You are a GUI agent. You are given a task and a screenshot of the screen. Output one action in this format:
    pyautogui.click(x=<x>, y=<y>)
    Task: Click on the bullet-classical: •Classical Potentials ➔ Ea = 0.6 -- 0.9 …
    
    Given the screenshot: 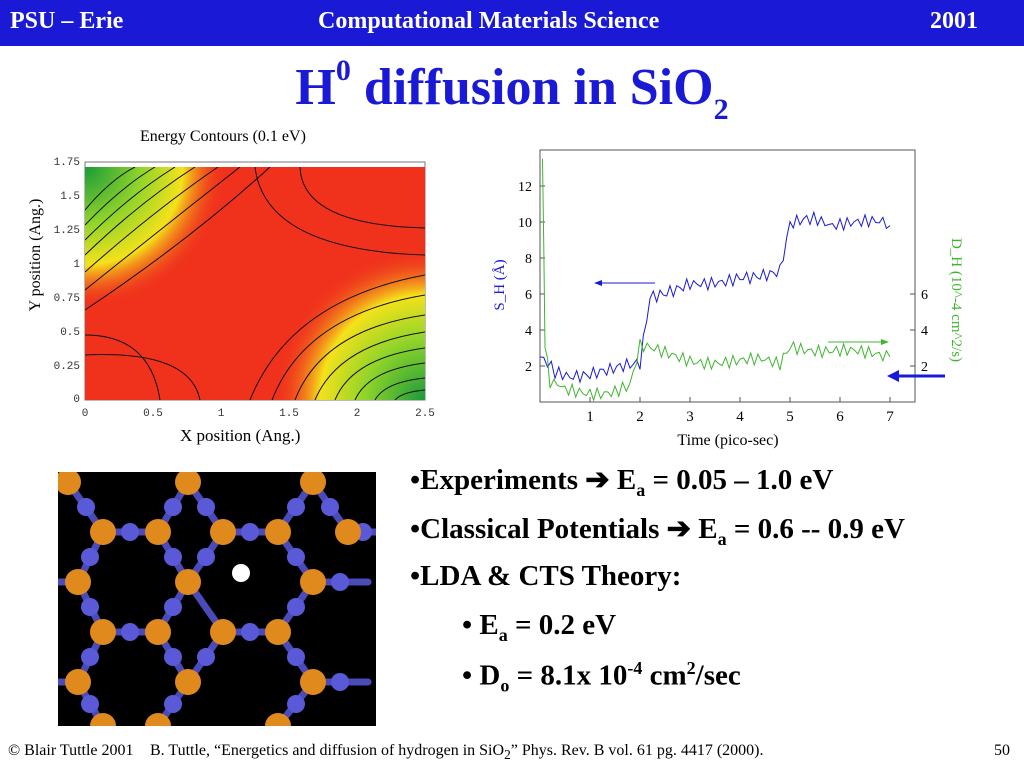 What is the action you would take?
    pyautogui.click(x=657, y=531)
    